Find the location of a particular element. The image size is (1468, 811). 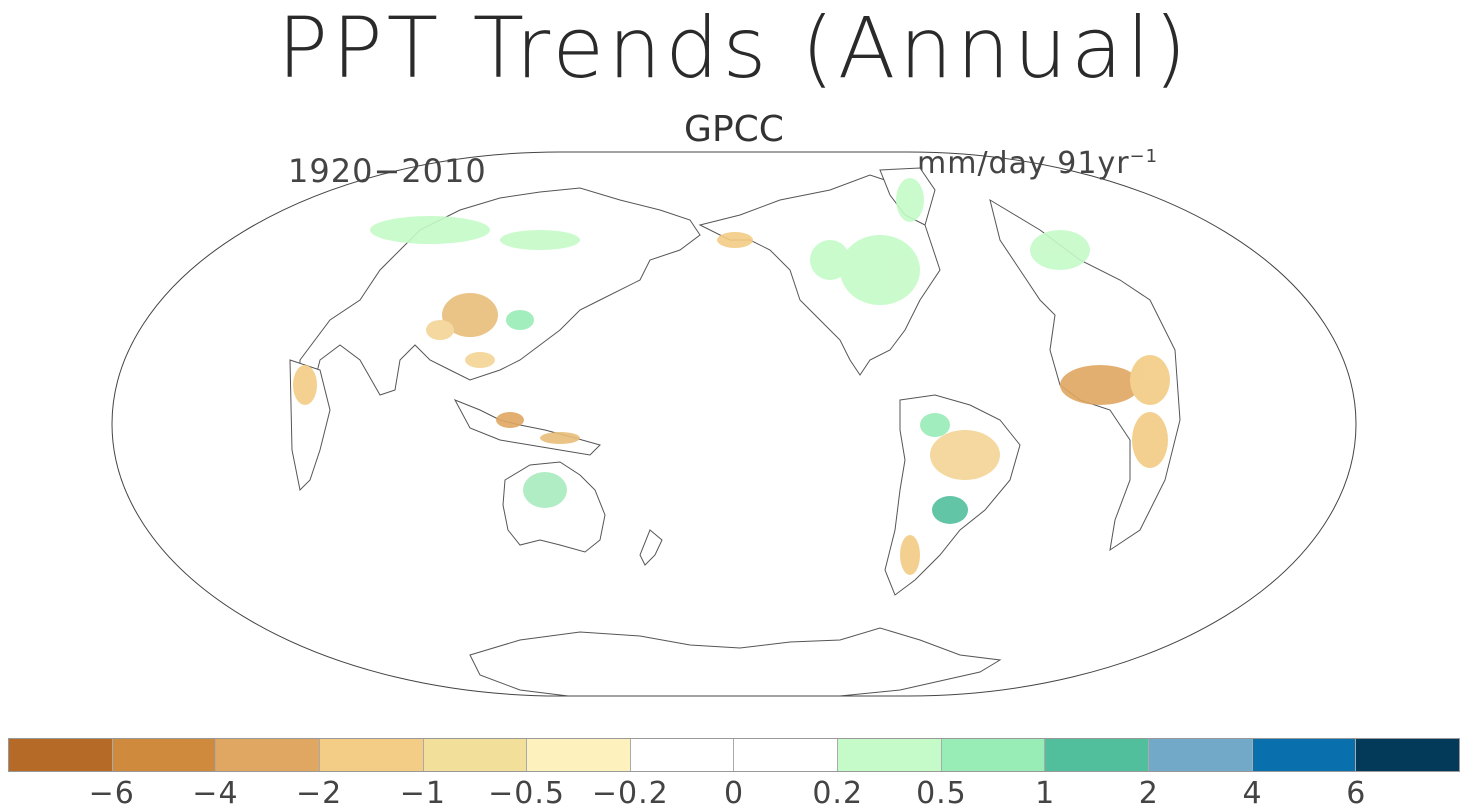

colorbar-tick-label: 2 is located at coordinates (1148, 793).